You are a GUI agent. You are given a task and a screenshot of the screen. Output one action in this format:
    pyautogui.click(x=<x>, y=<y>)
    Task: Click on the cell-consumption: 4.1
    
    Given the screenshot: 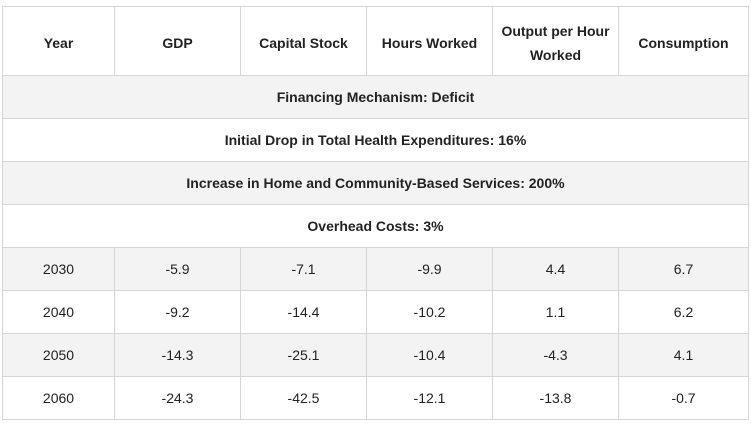 What is the action you would take?
    pyautogui.click(x=683, y=355)
    